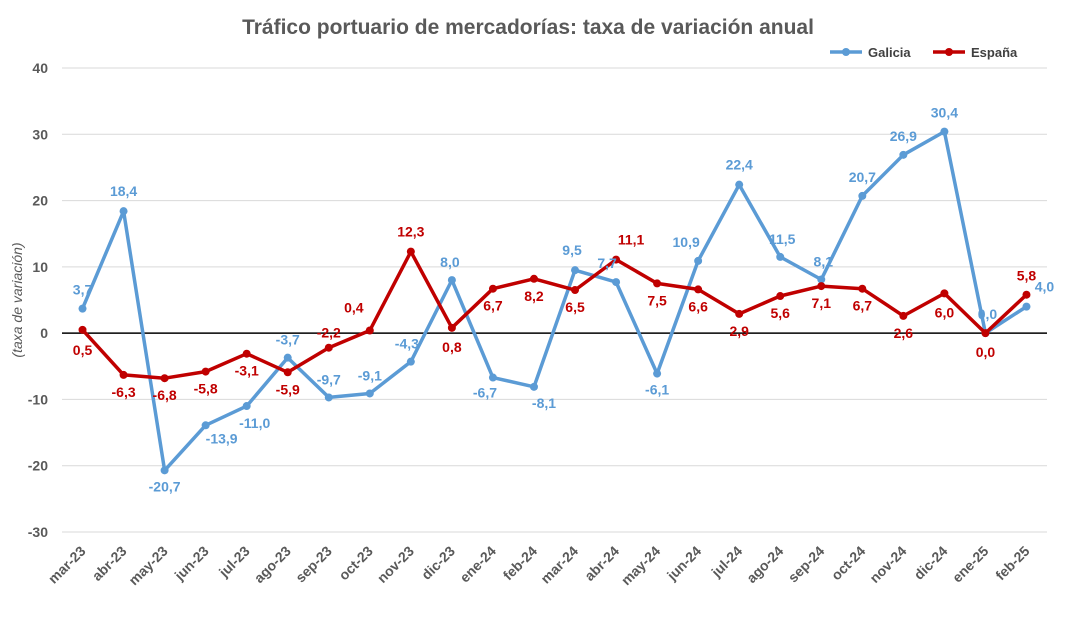 The width and height of the screenshot is (1072, 621). What do you see at coordinates (40, 201) in the screenshot?
I see `y-tick-label: 20` at bounding box center [40, 201].